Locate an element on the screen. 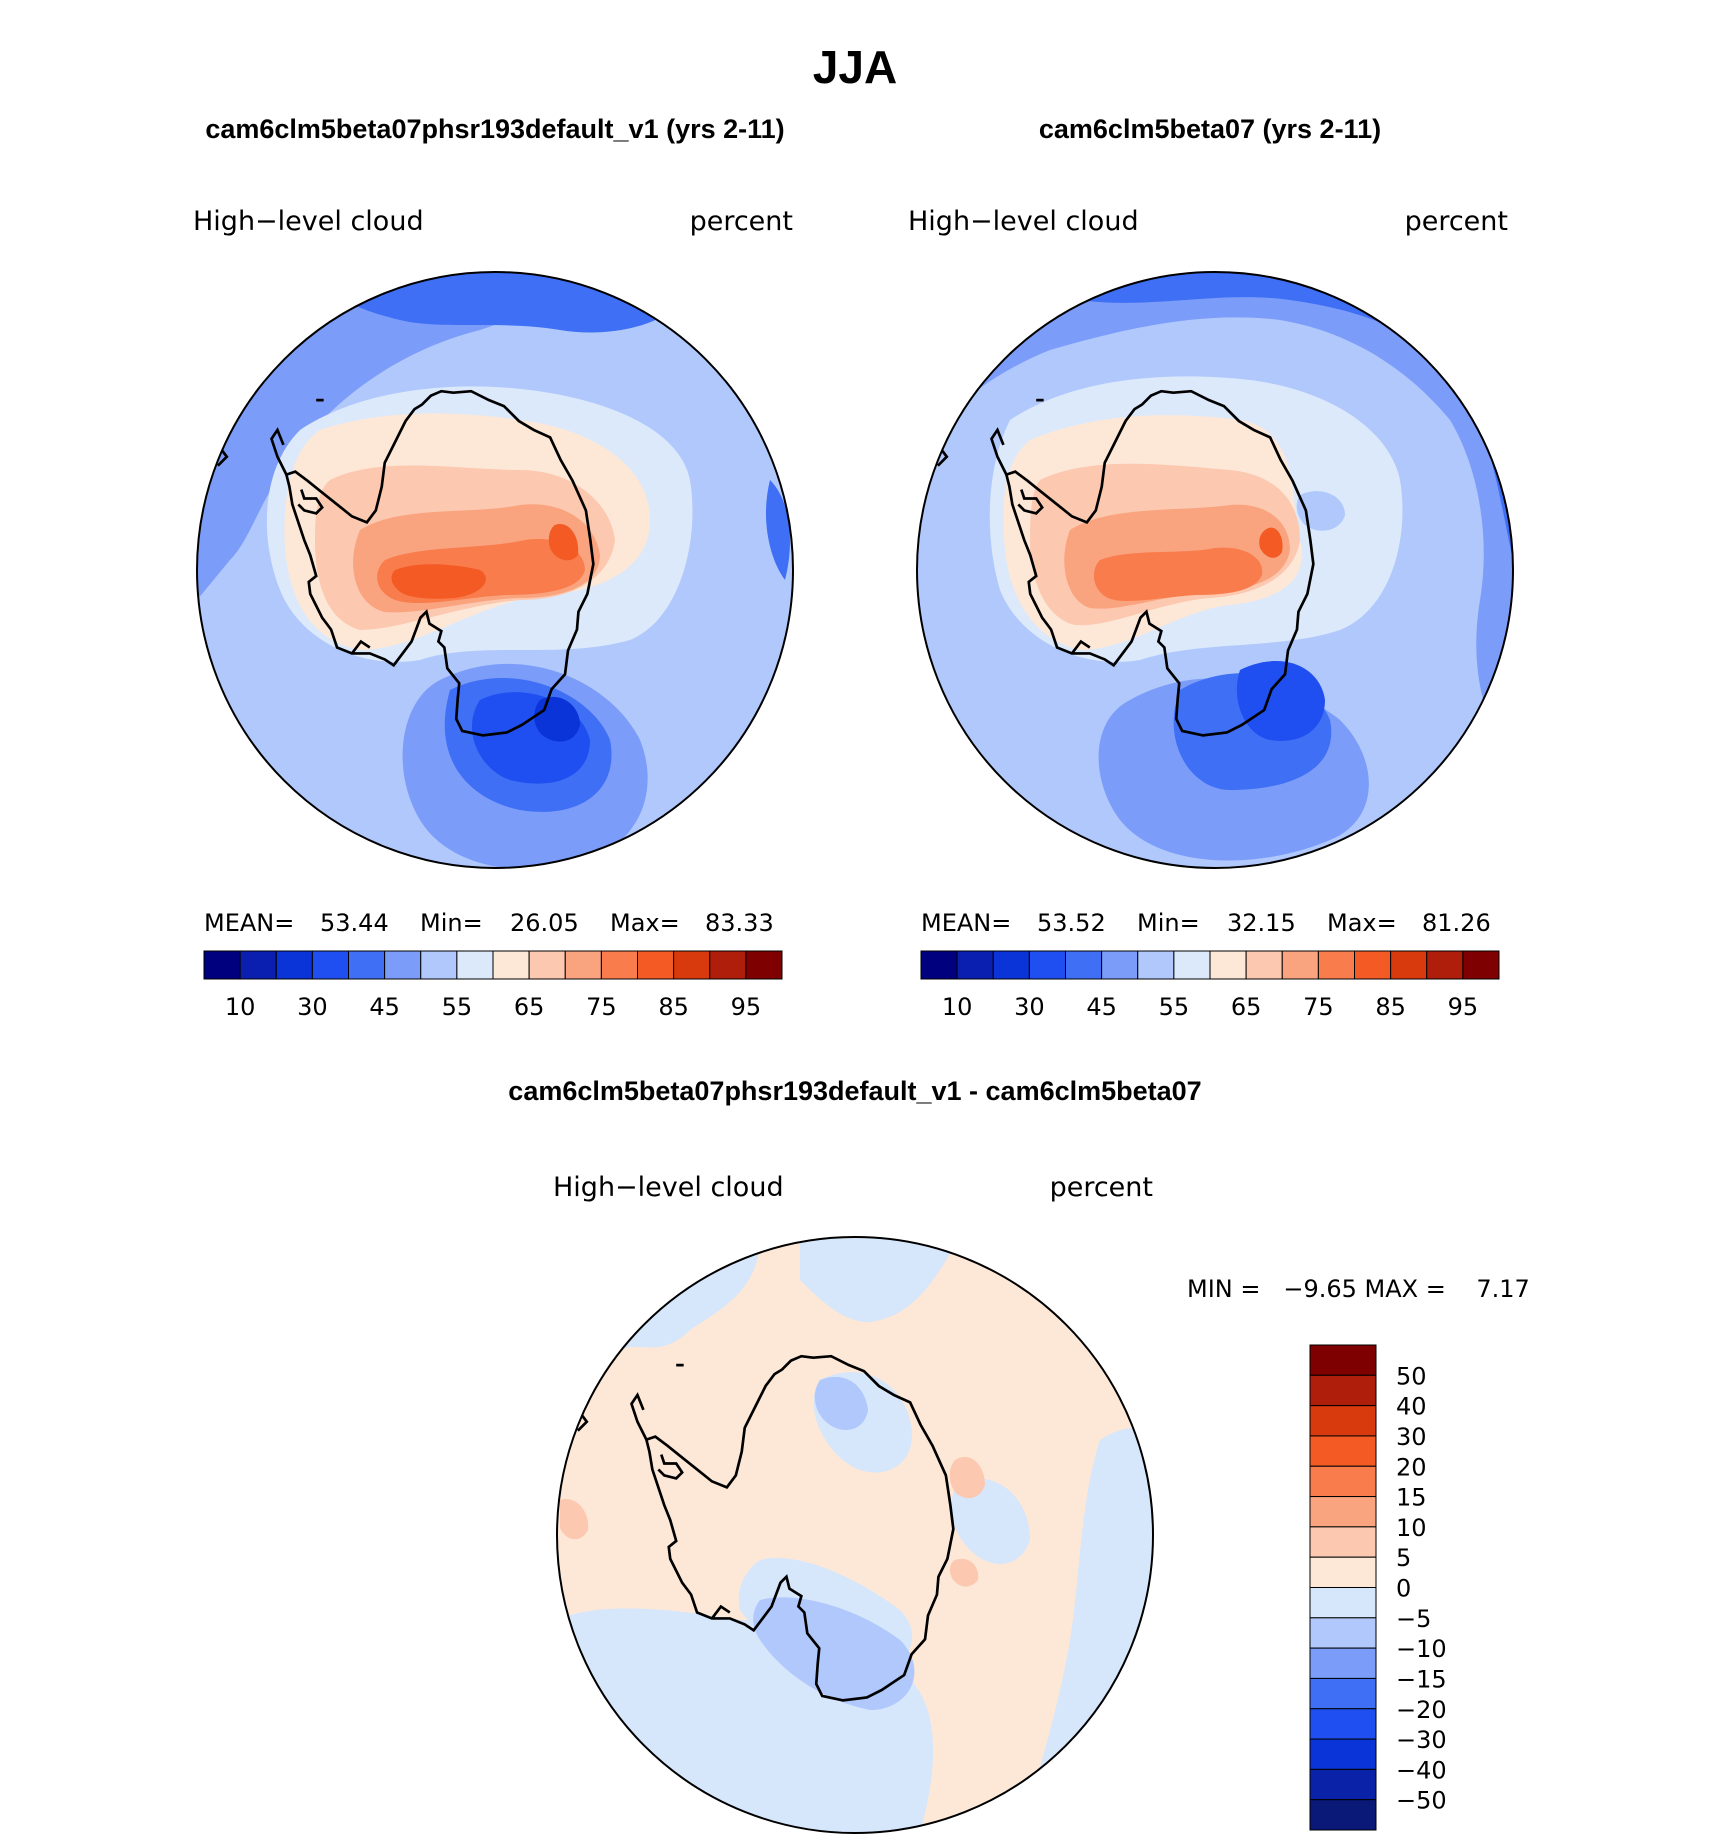  panel-model-colorbar: 10 30 45 55 65 75 85 95 is located at coordinates (493, 985).